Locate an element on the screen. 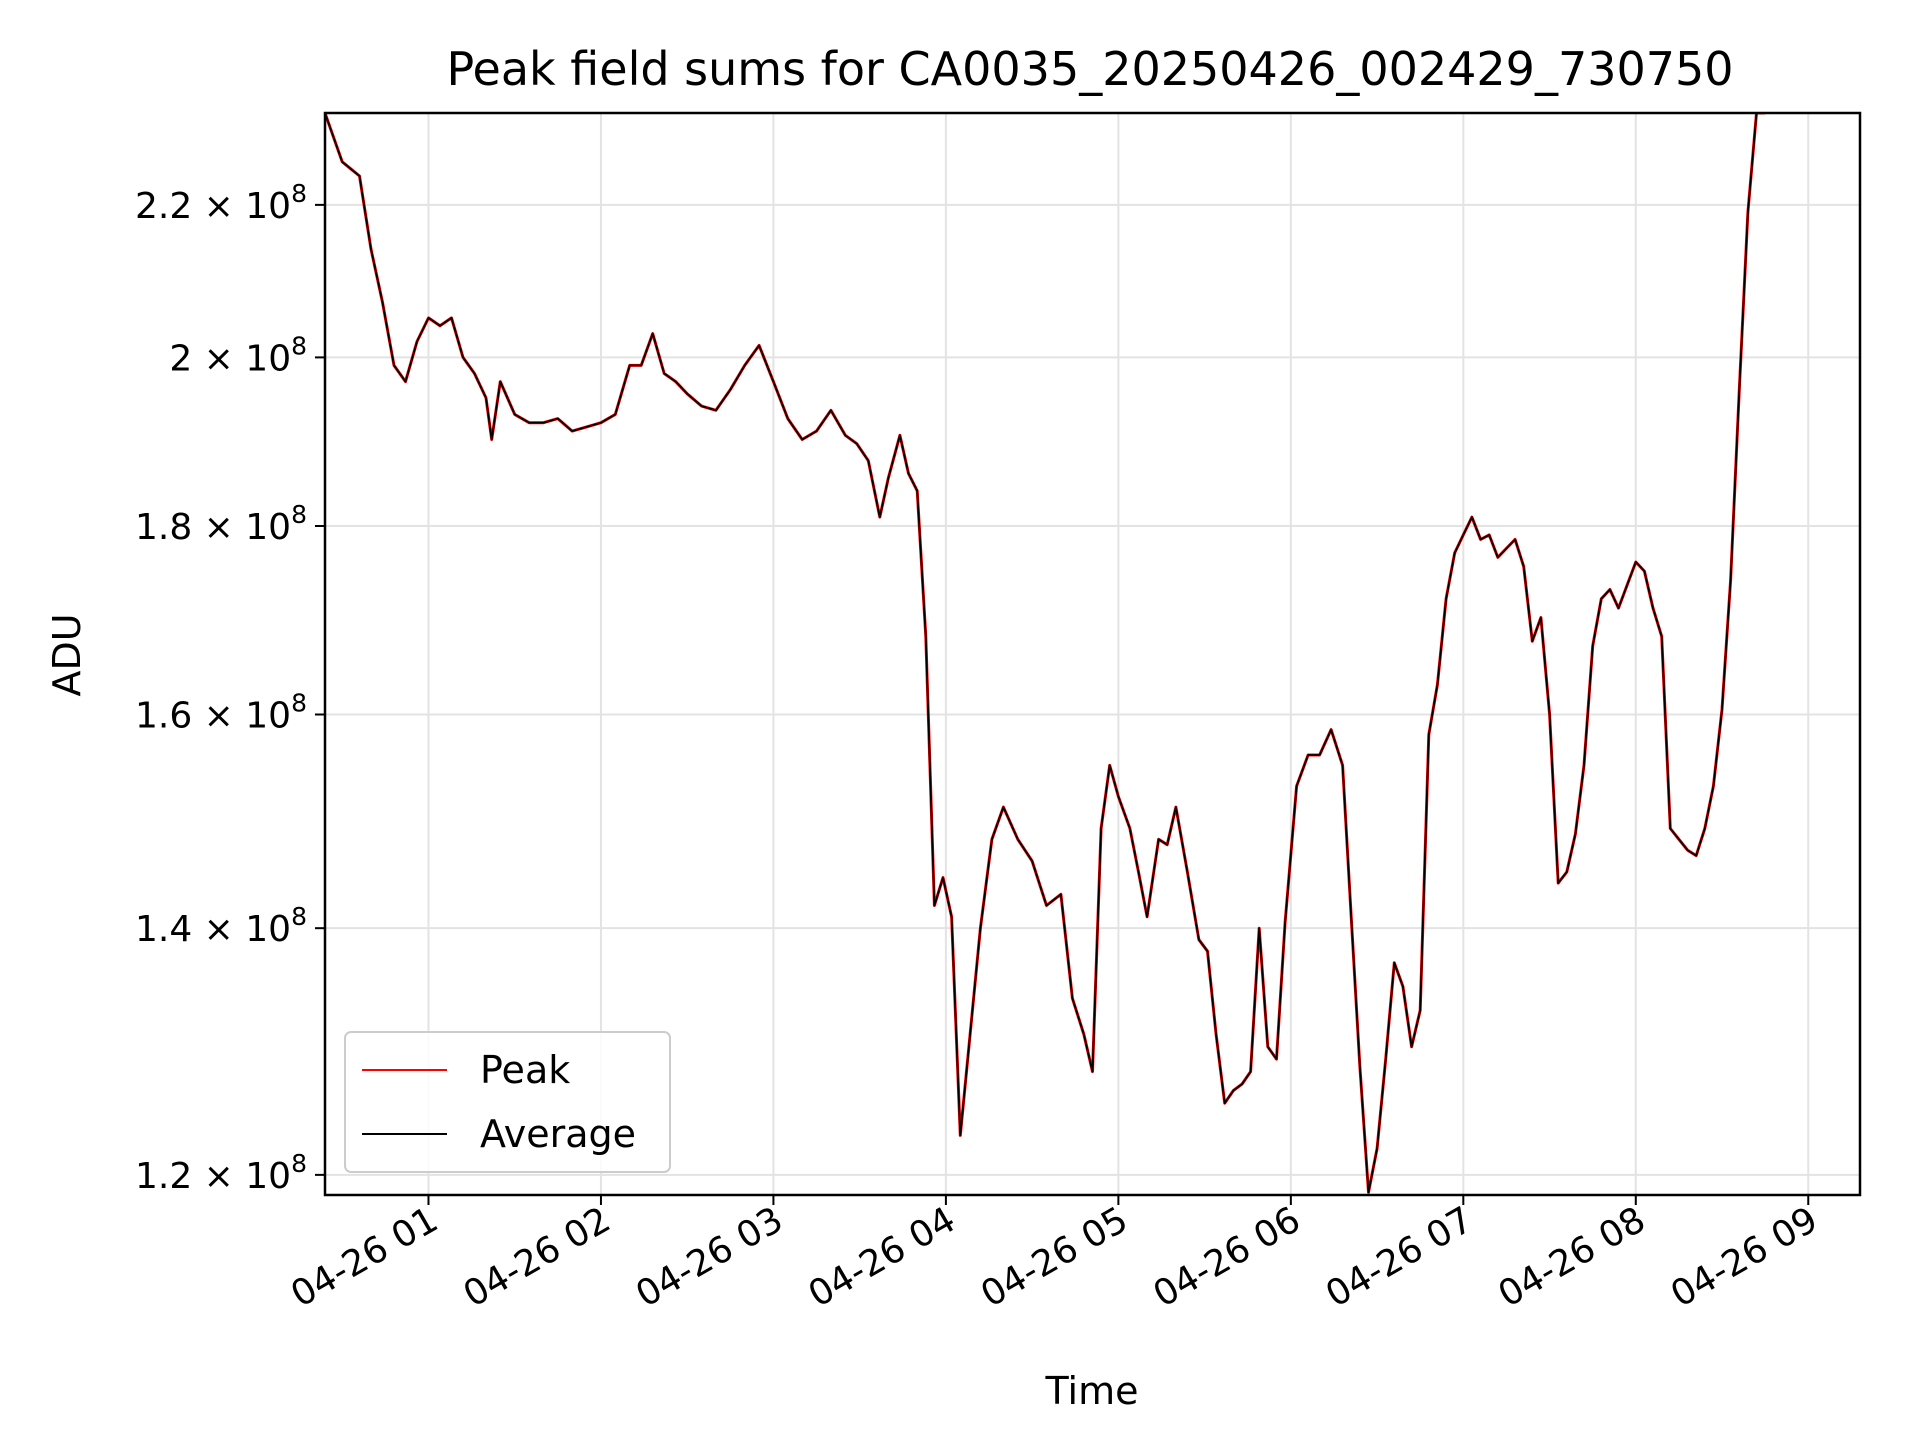 This screenshot has height=1440, width=1920. legend-label-peak: Peak is located at coordinates (525, 1070).